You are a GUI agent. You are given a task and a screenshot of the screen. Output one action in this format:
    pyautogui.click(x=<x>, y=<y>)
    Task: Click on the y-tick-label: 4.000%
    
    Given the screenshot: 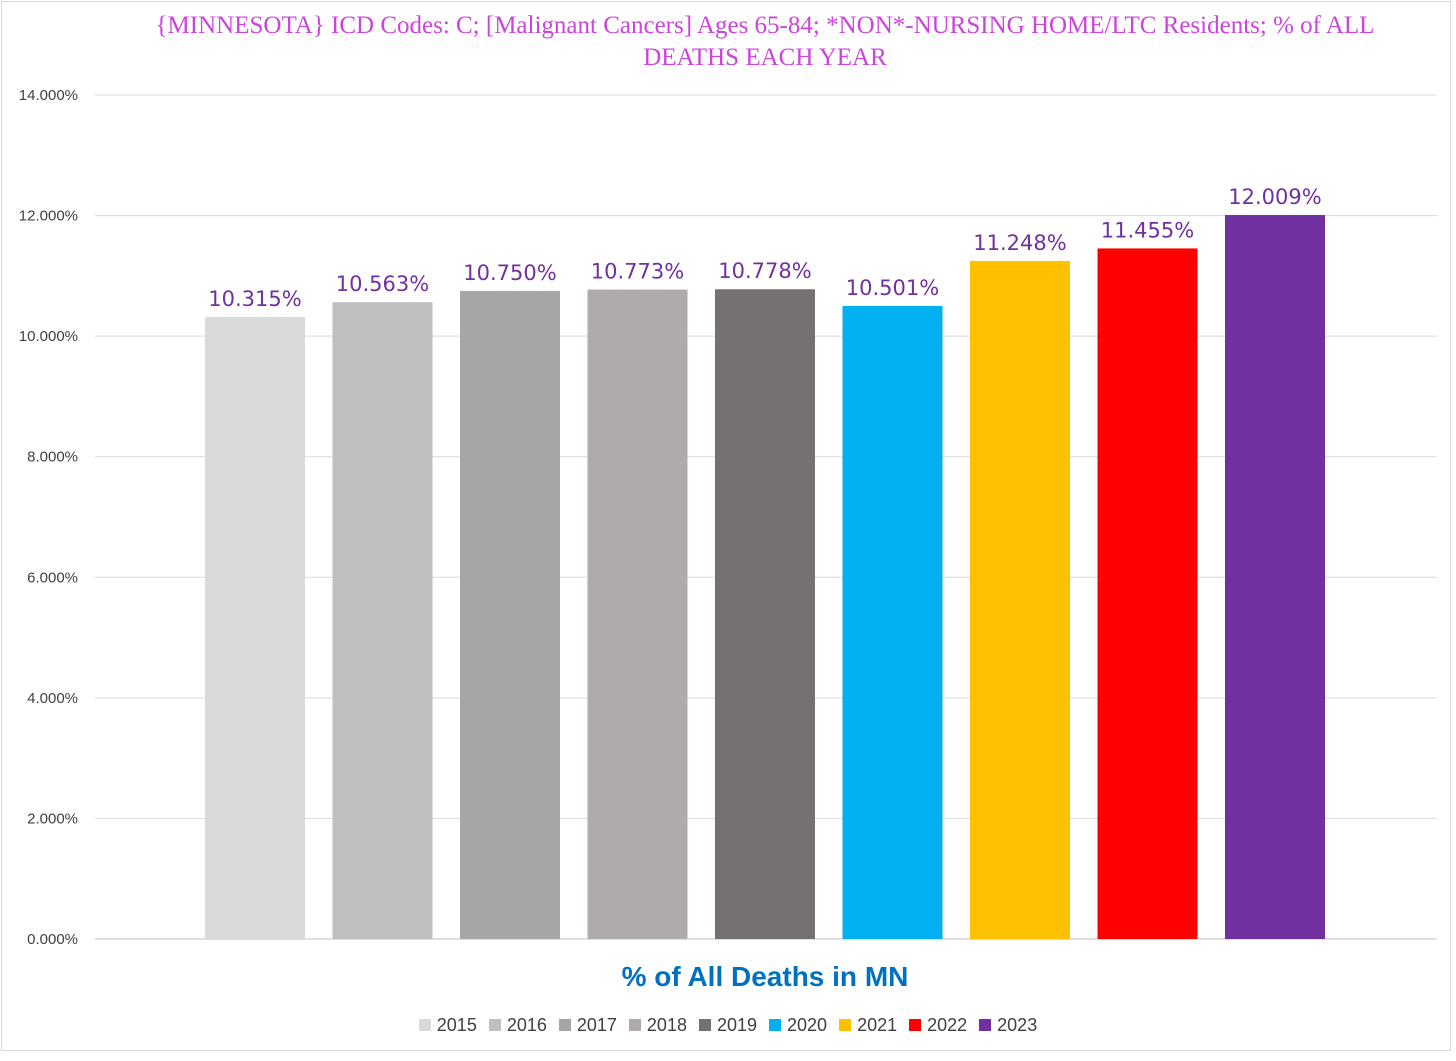 What is the action you would take?
    pyautogui.click(x=52, y=698)
    